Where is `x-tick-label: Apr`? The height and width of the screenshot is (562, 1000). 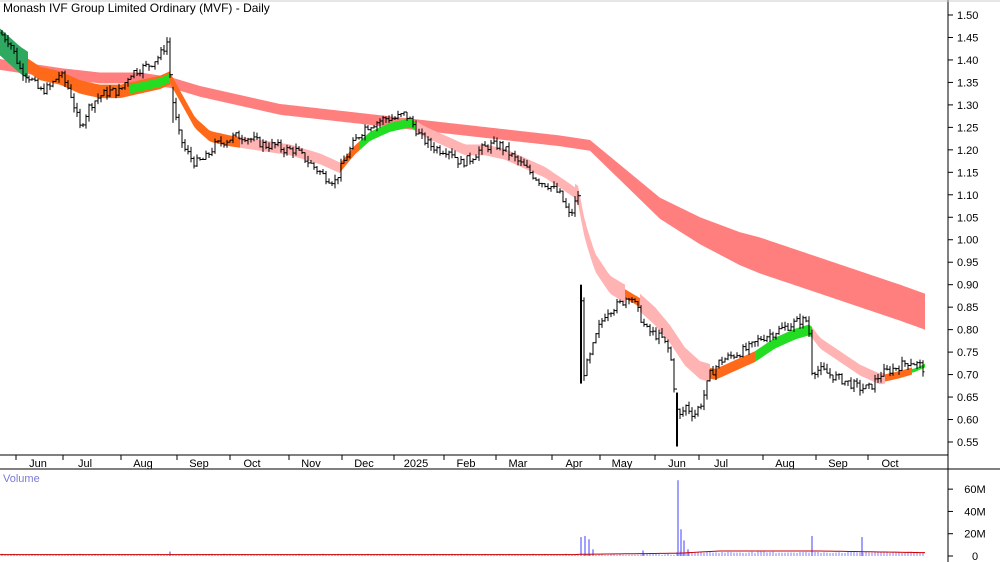
x-tick-label: Apr is located at coordinates (573, 464).